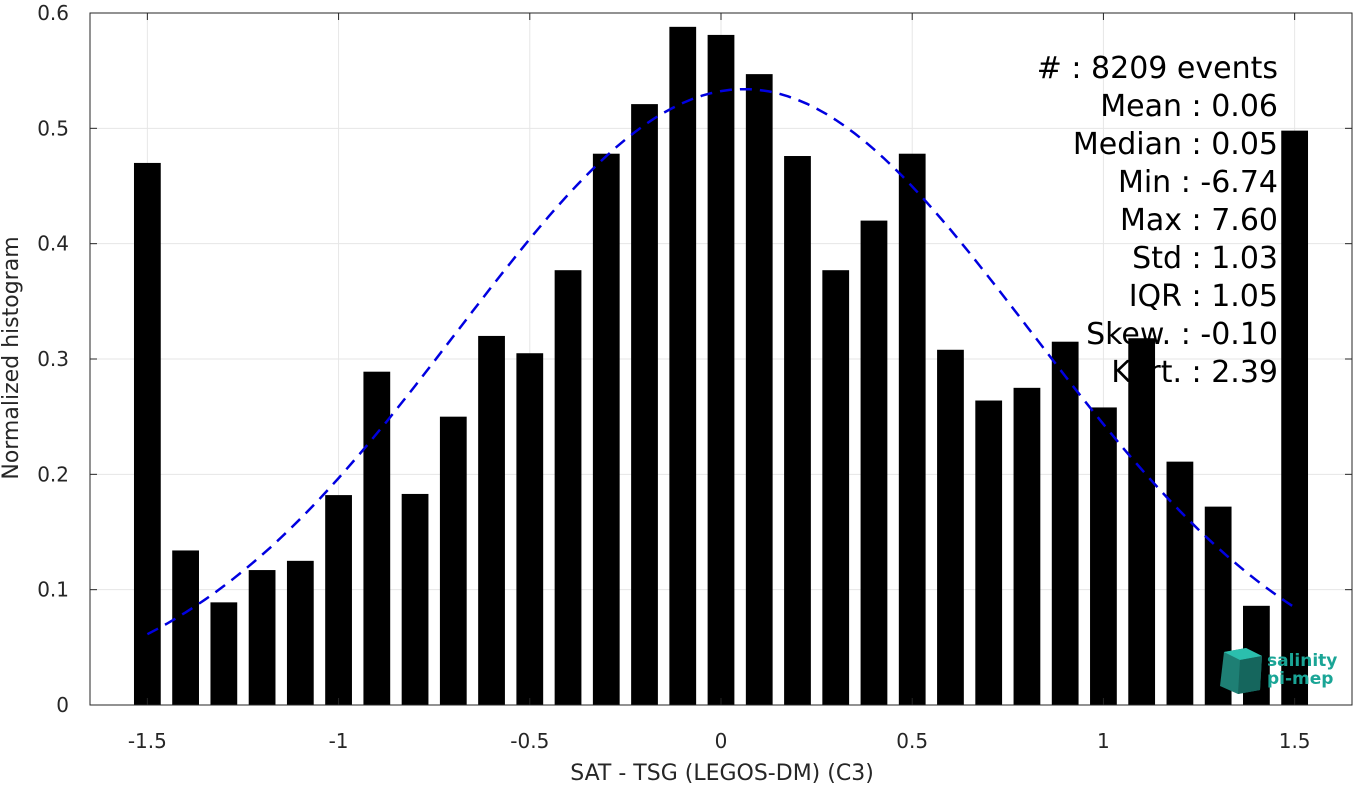  I want to click on x-tick-label: -0.5, so click(529, 741).